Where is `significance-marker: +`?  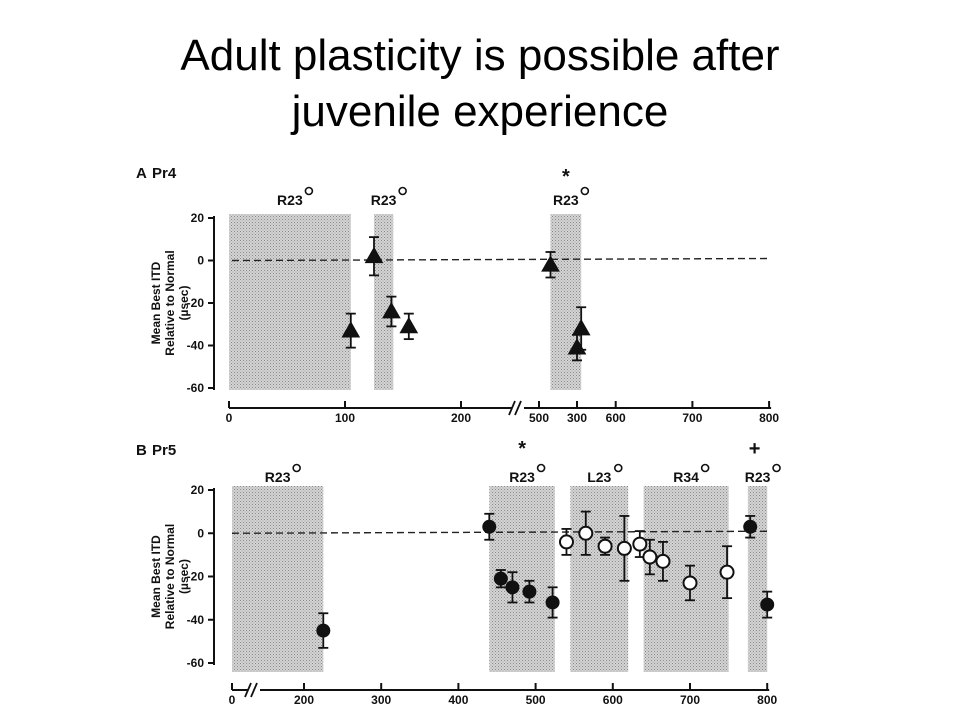 significance-marker: + is located at coordinates (755, 449).